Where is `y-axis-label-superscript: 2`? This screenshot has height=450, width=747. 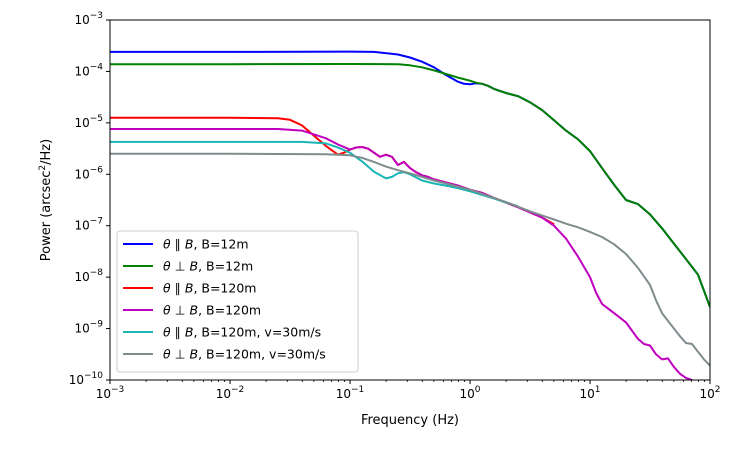 y-axis-label-superscript: 2 is located at coordinates (43, 168).